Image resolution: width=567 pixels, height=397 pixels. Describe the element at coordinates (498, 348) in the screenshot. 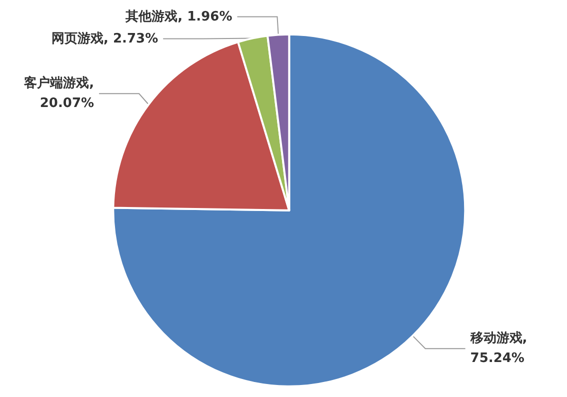

I see `slice-label: 移动游戏, 75.24%` at that location.